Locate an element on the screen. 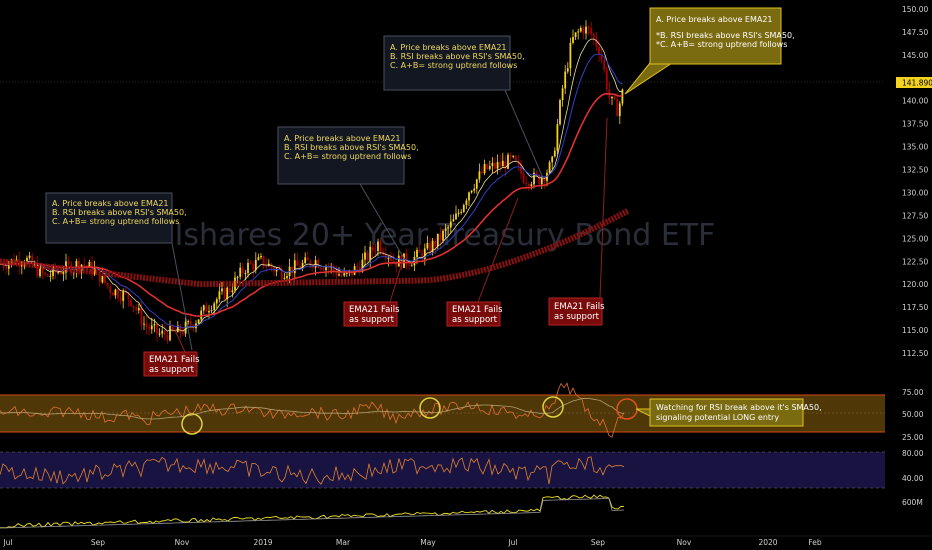  rsi-sma50-line is located at coordinates (312, 408).